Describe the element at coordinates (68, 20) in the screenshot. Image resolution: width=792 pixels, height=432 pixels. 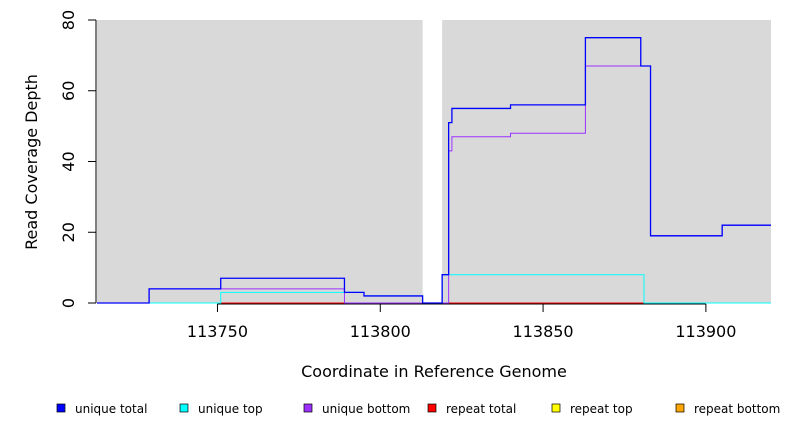
I see `y-tick-label: 80` at that location.